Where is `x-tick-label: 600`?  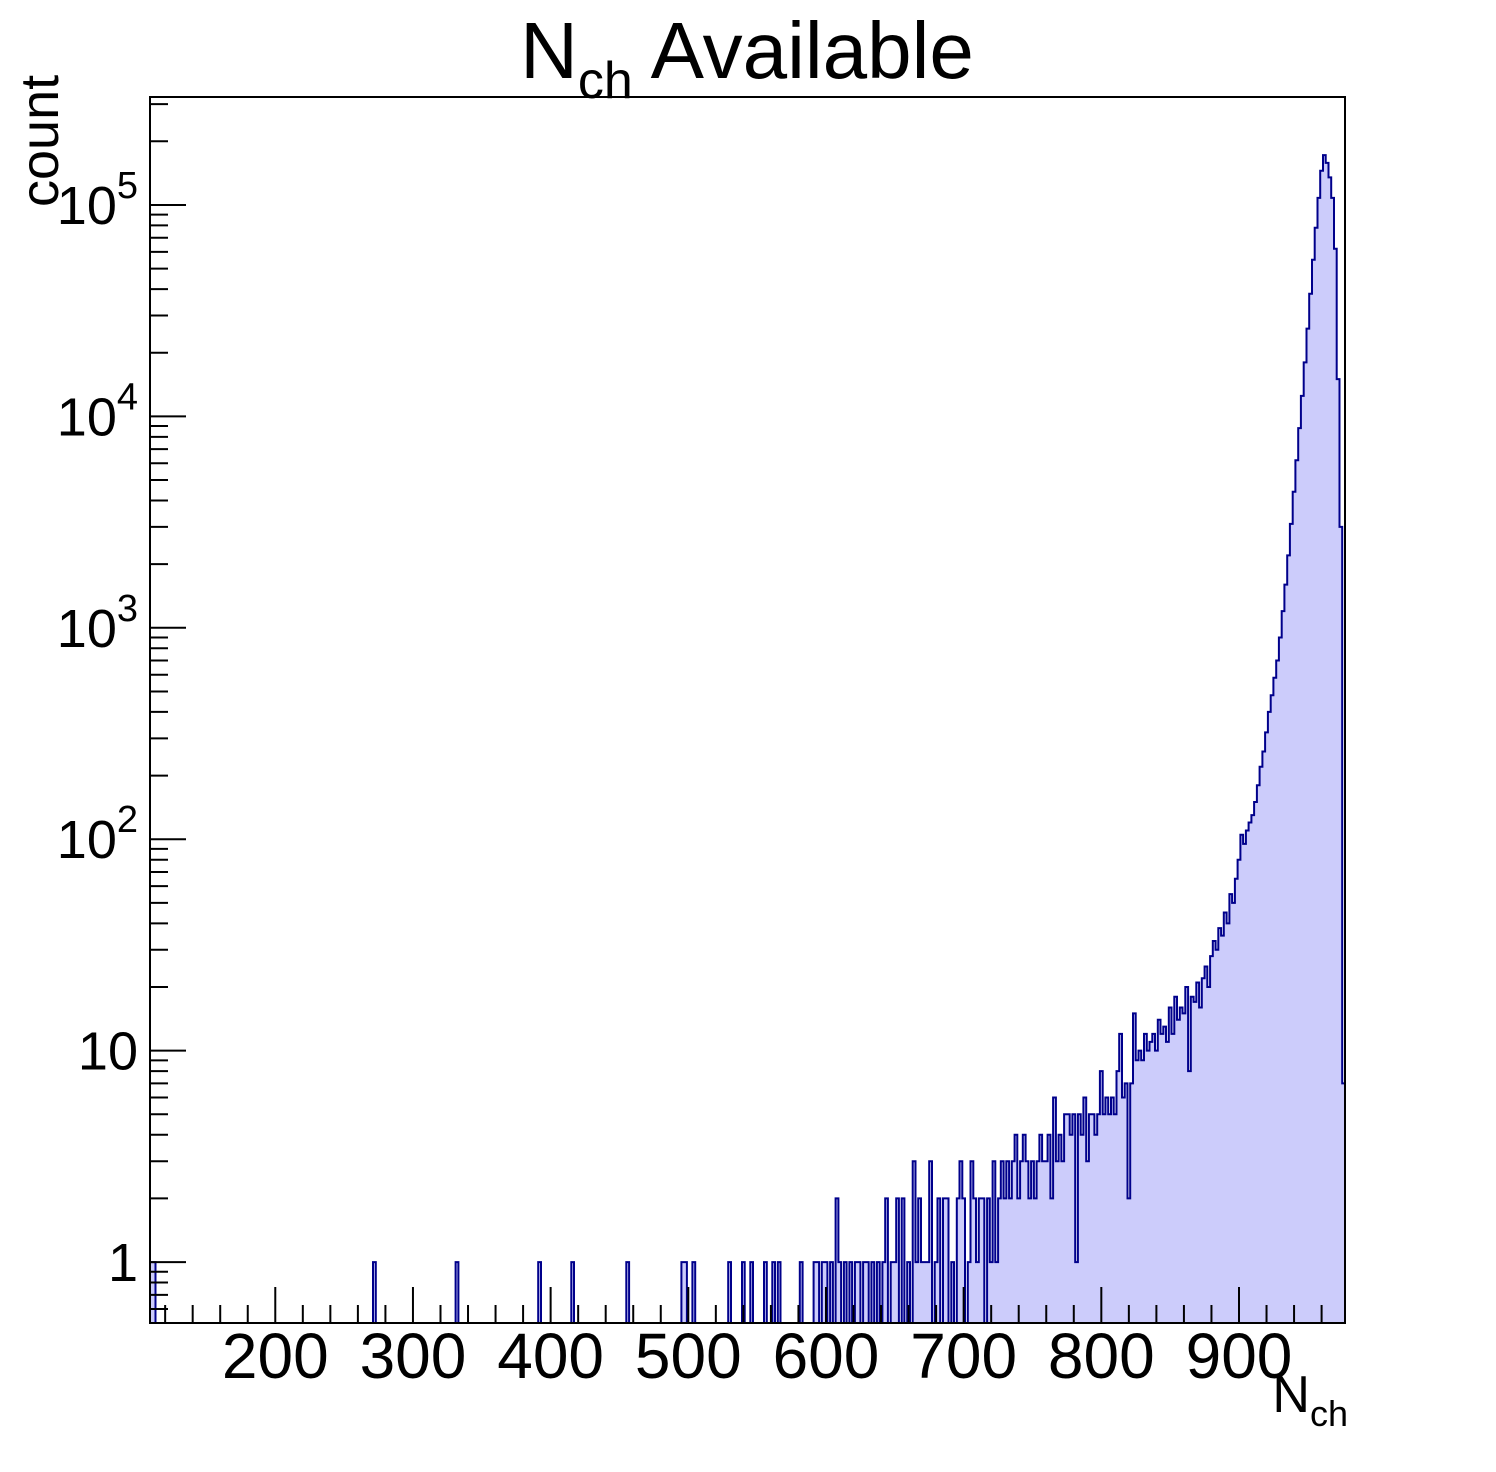 x-tick-label: 600 is located at coordinates (826, 1356).